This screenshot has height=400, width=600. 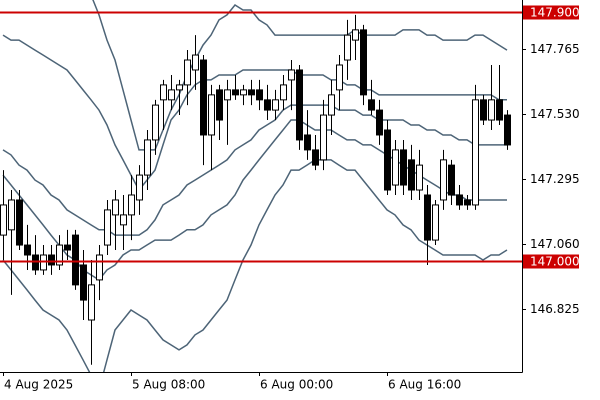 What do you see at coordinates (296, 385) in the screenshot?
I see `x-tick-label: 6 Aug 00:00` at bounding box center [296, 385].